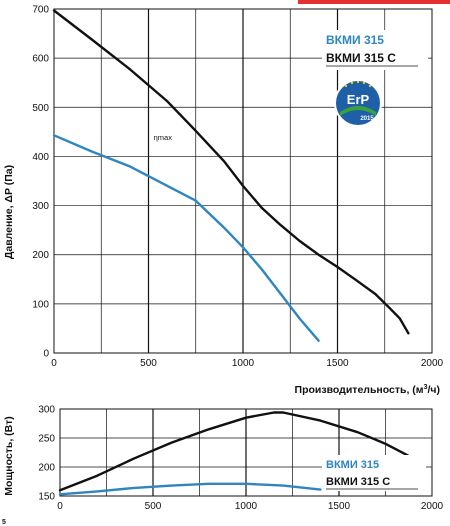 The height and width of the screenshot is (526, 450). What do you see at coordinates (432, 363) in the screenshot?
I see `pressure-x-tick-label: 2000` at bounding box center [432, 363].